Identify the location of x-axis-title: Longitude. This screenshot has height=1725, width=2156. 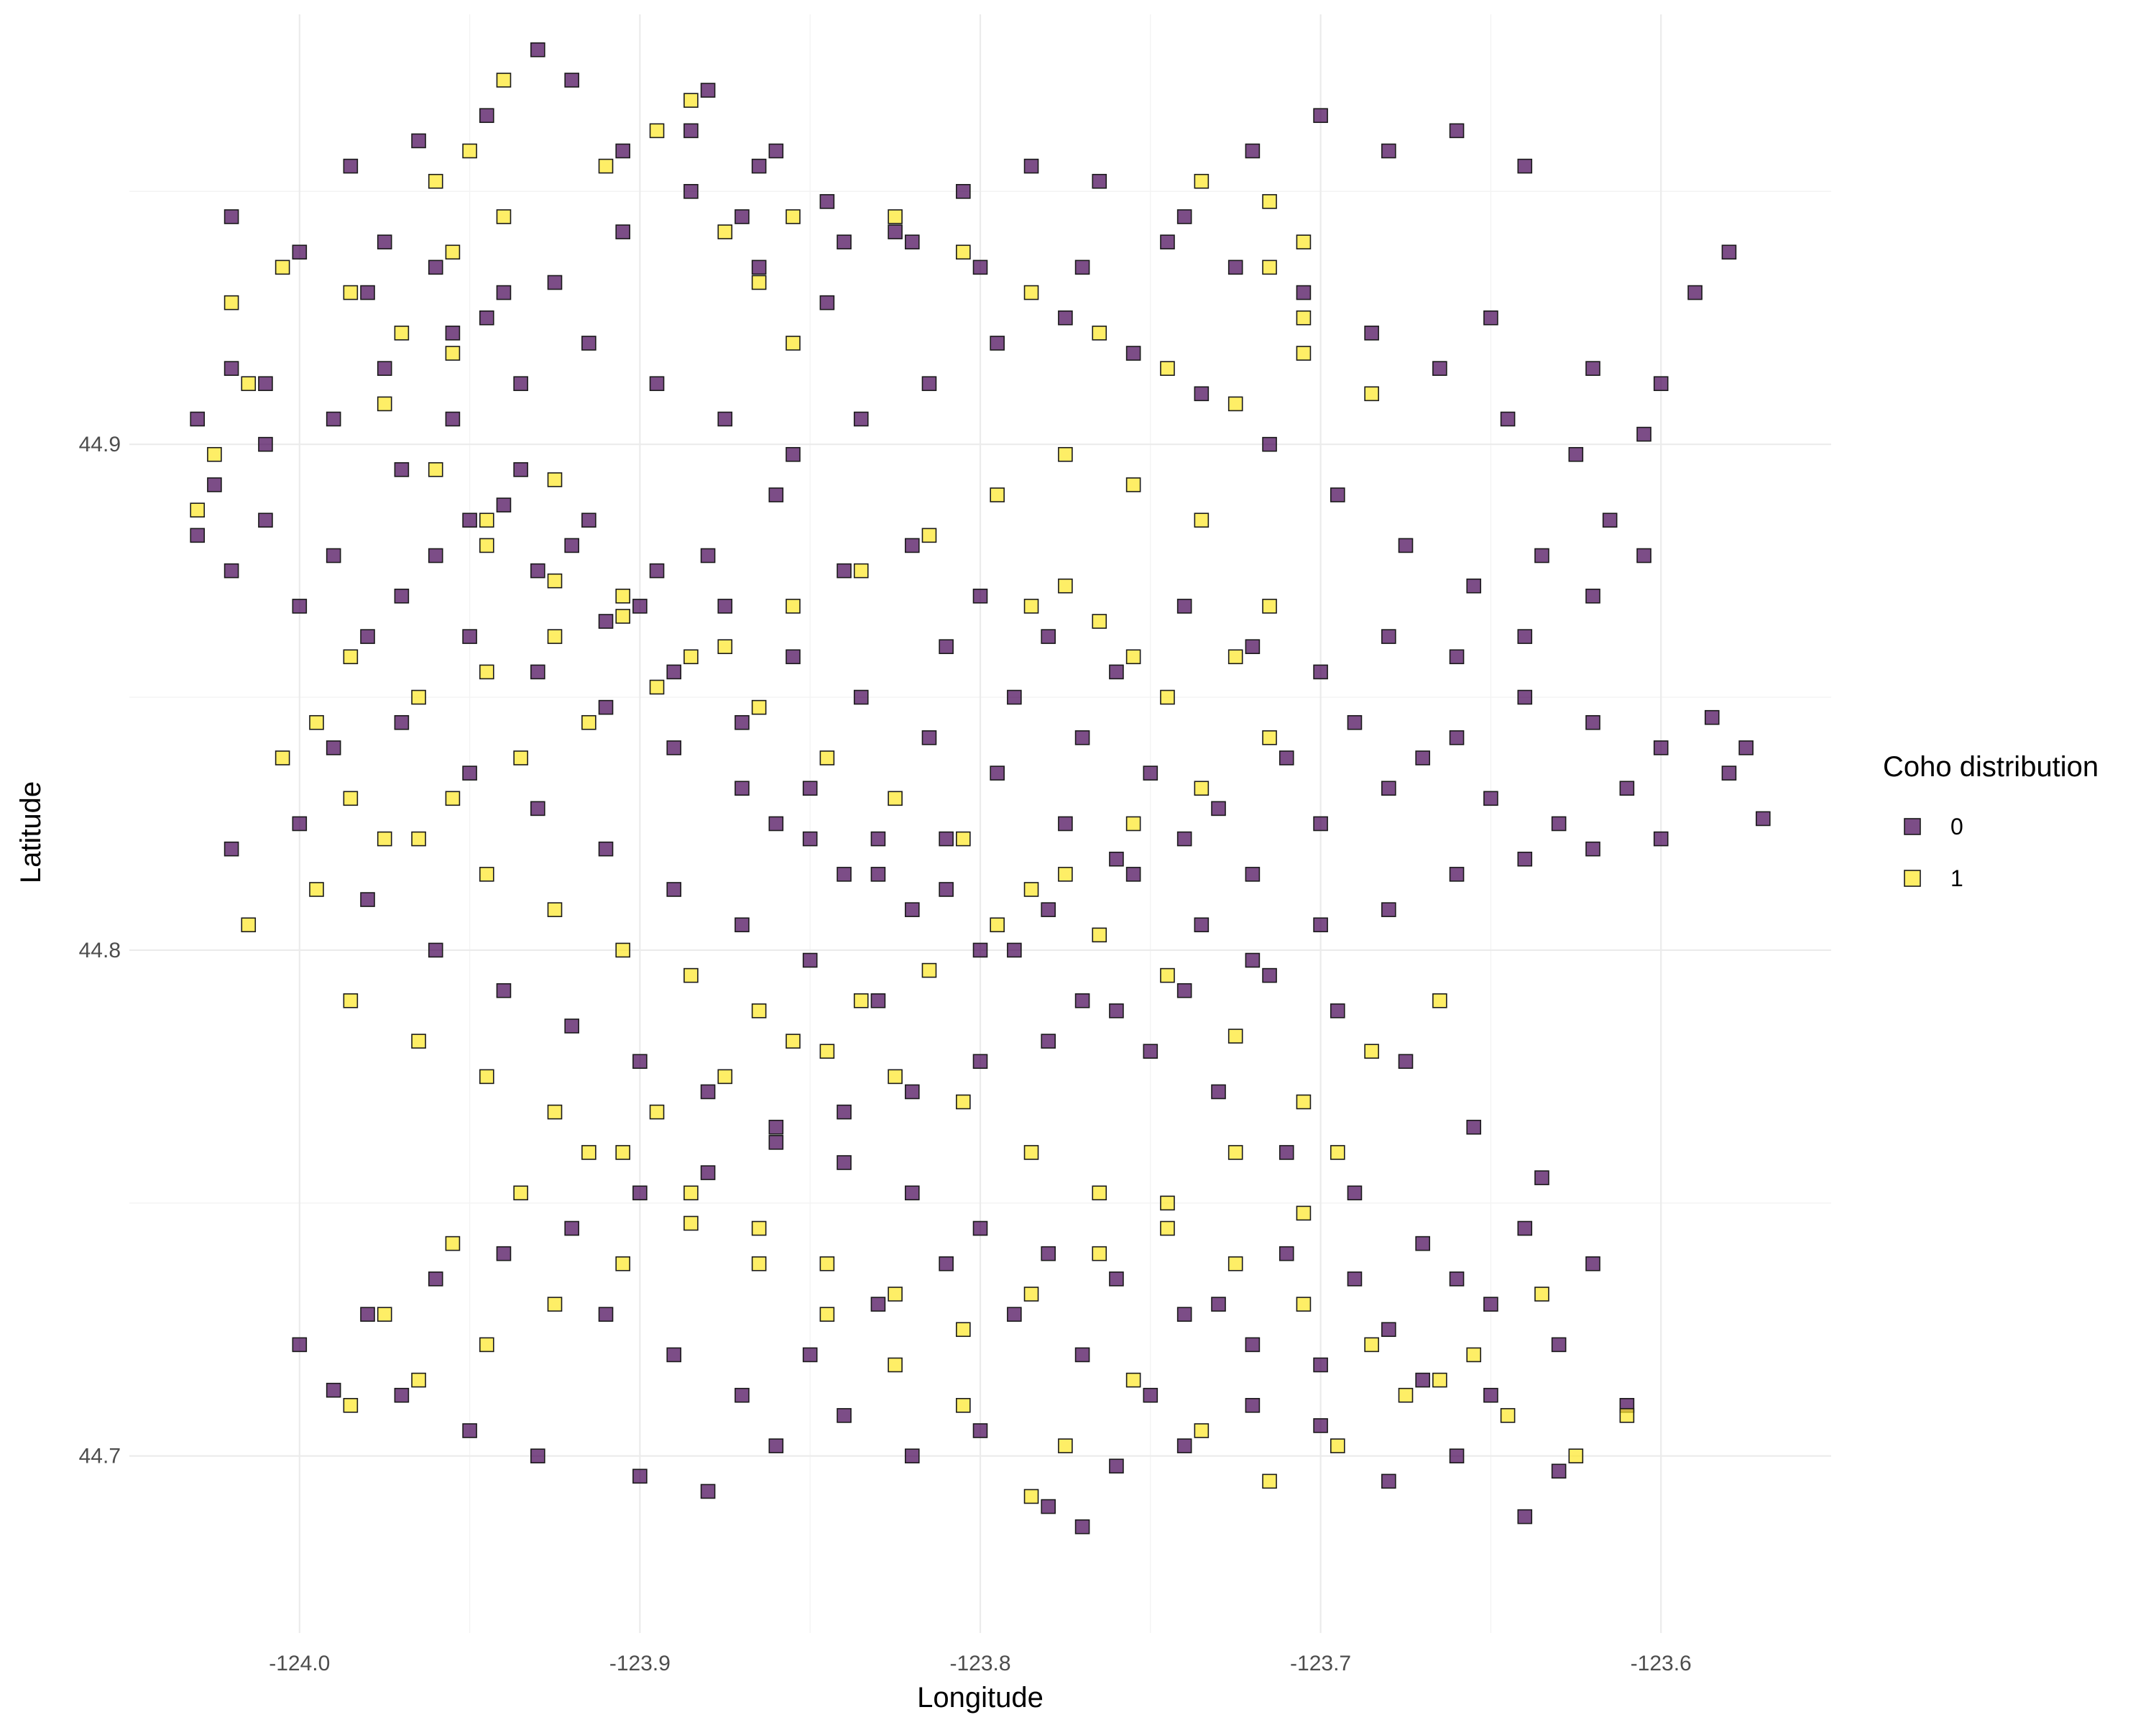
(981, 1698).